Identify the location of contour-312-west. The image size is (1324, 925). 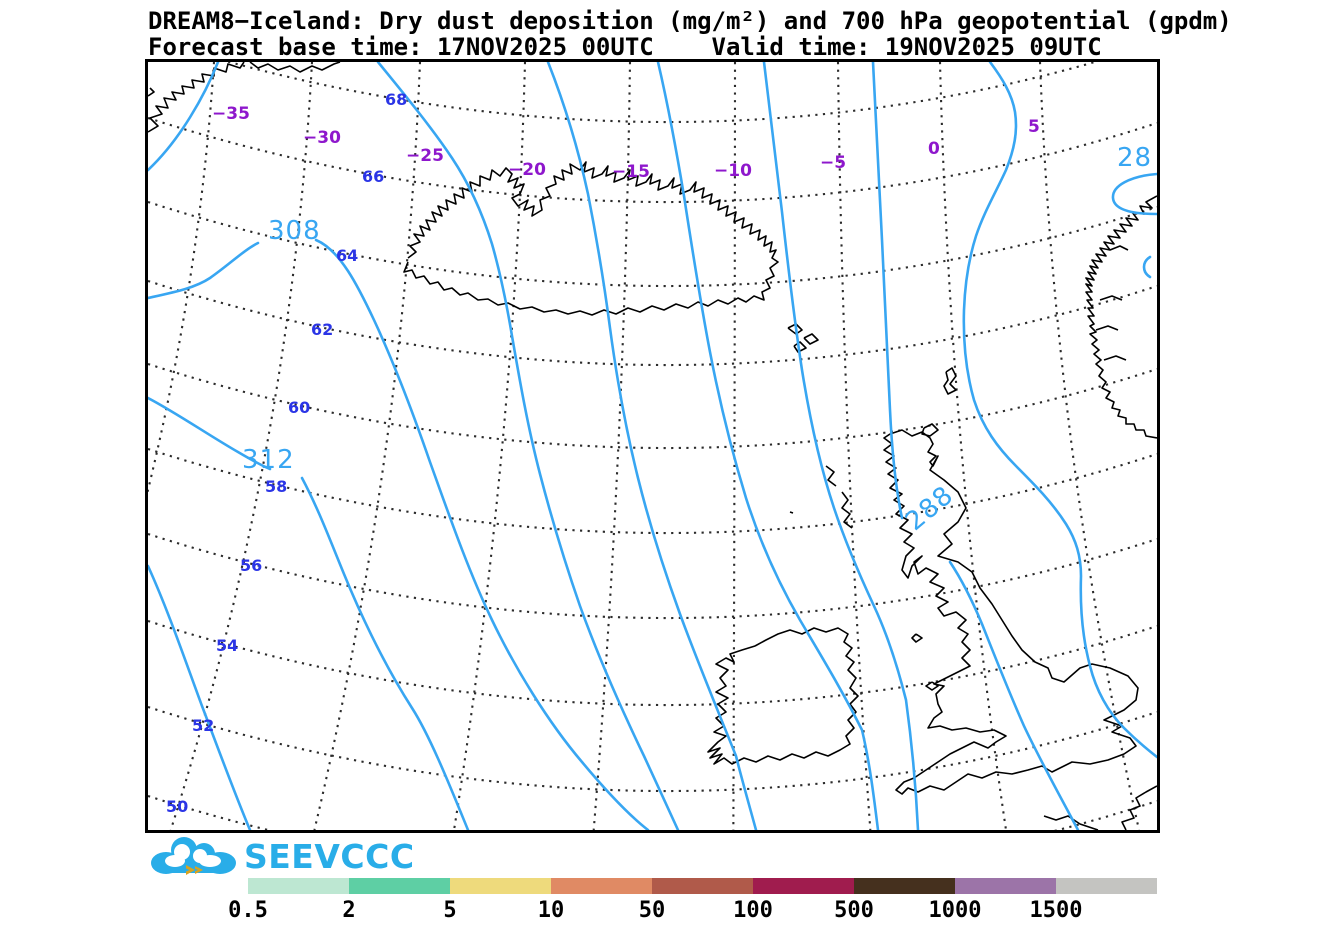
(210, 433).